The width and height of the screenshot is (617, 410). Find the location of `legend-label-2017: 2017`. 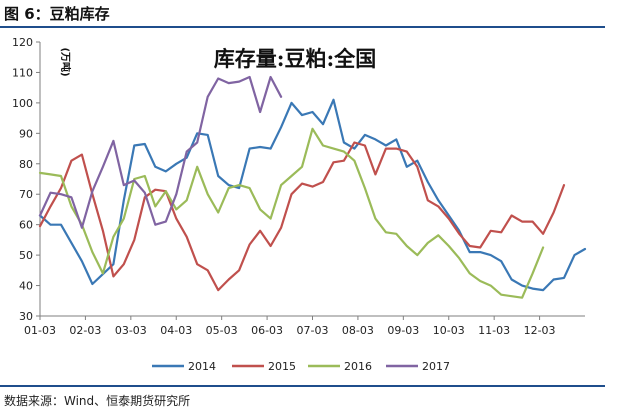

legend-label-2017: 2017 is located at coordinates (436, 366).